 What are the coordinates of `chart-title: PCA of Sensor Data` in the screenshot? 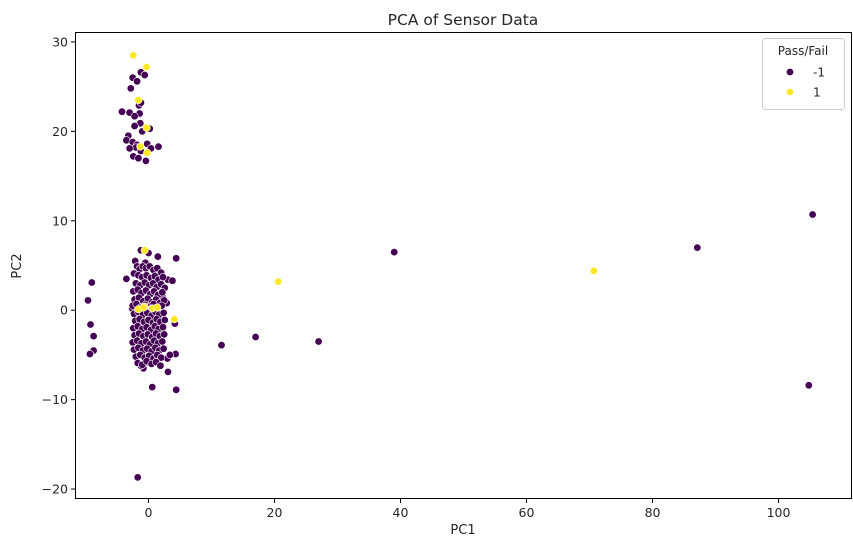 It's located at (463, 20).